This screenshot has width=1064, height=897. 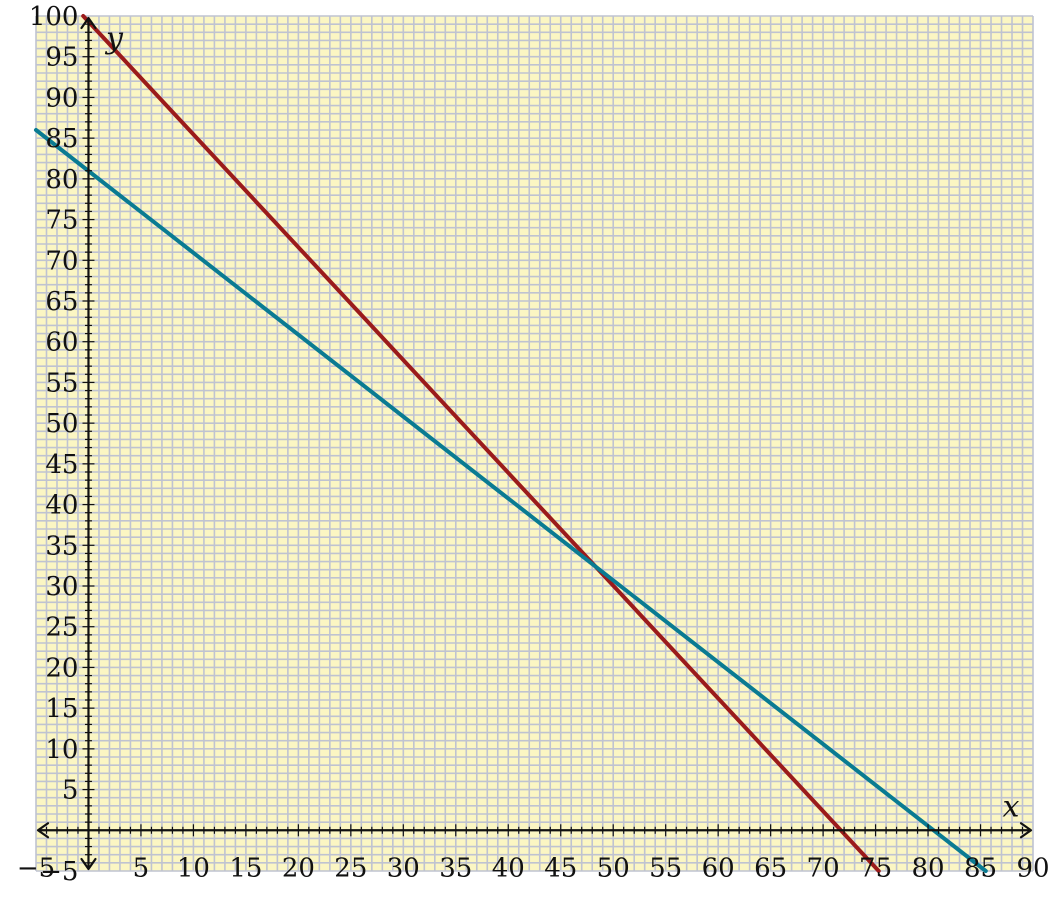 What do you see at coordinates (61, 506) in the screenshot?
I see `y-tick-label: 40` at bounding box center [61, 506].